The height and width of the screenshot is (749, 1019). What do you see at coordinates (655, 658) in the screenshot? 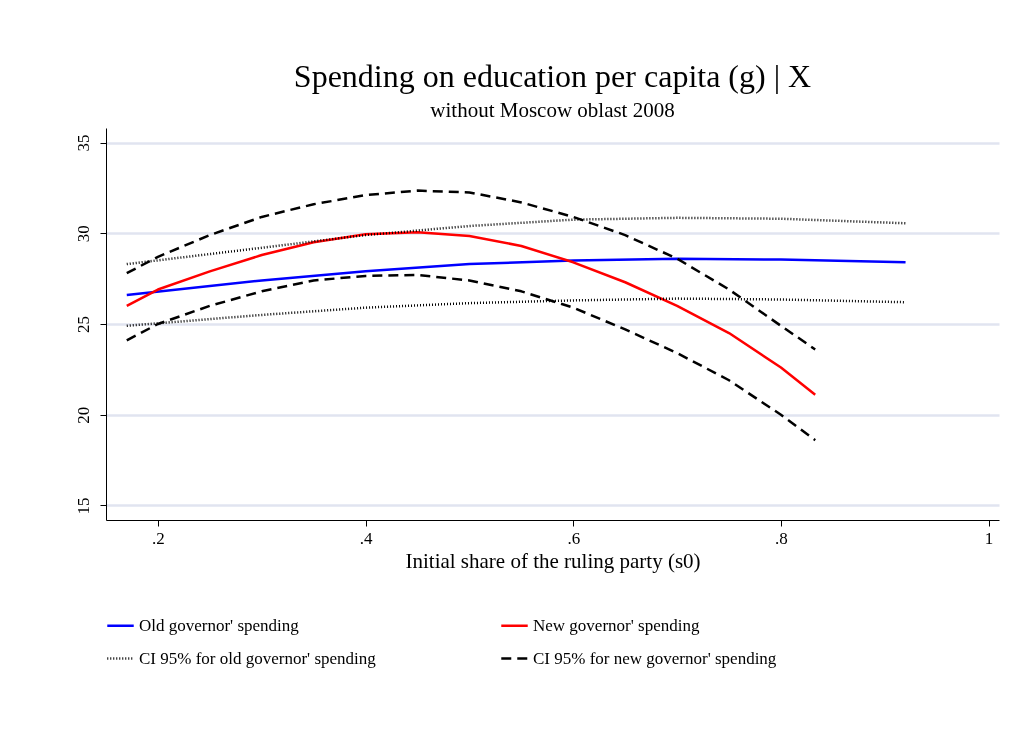
I see `legend-label: CI 95% for new governor' spending` at bounding box center [655, 658].